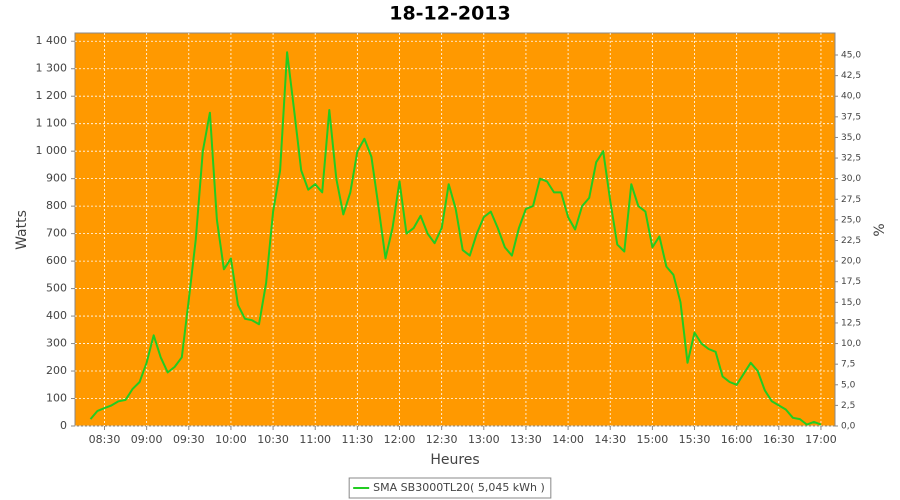 Image resolution: width=900 pixels, height=500 pixels. Describe the element at coordinates (851, 179) in the screenshot. I see `y2-tick-label: 30,0` at that location.